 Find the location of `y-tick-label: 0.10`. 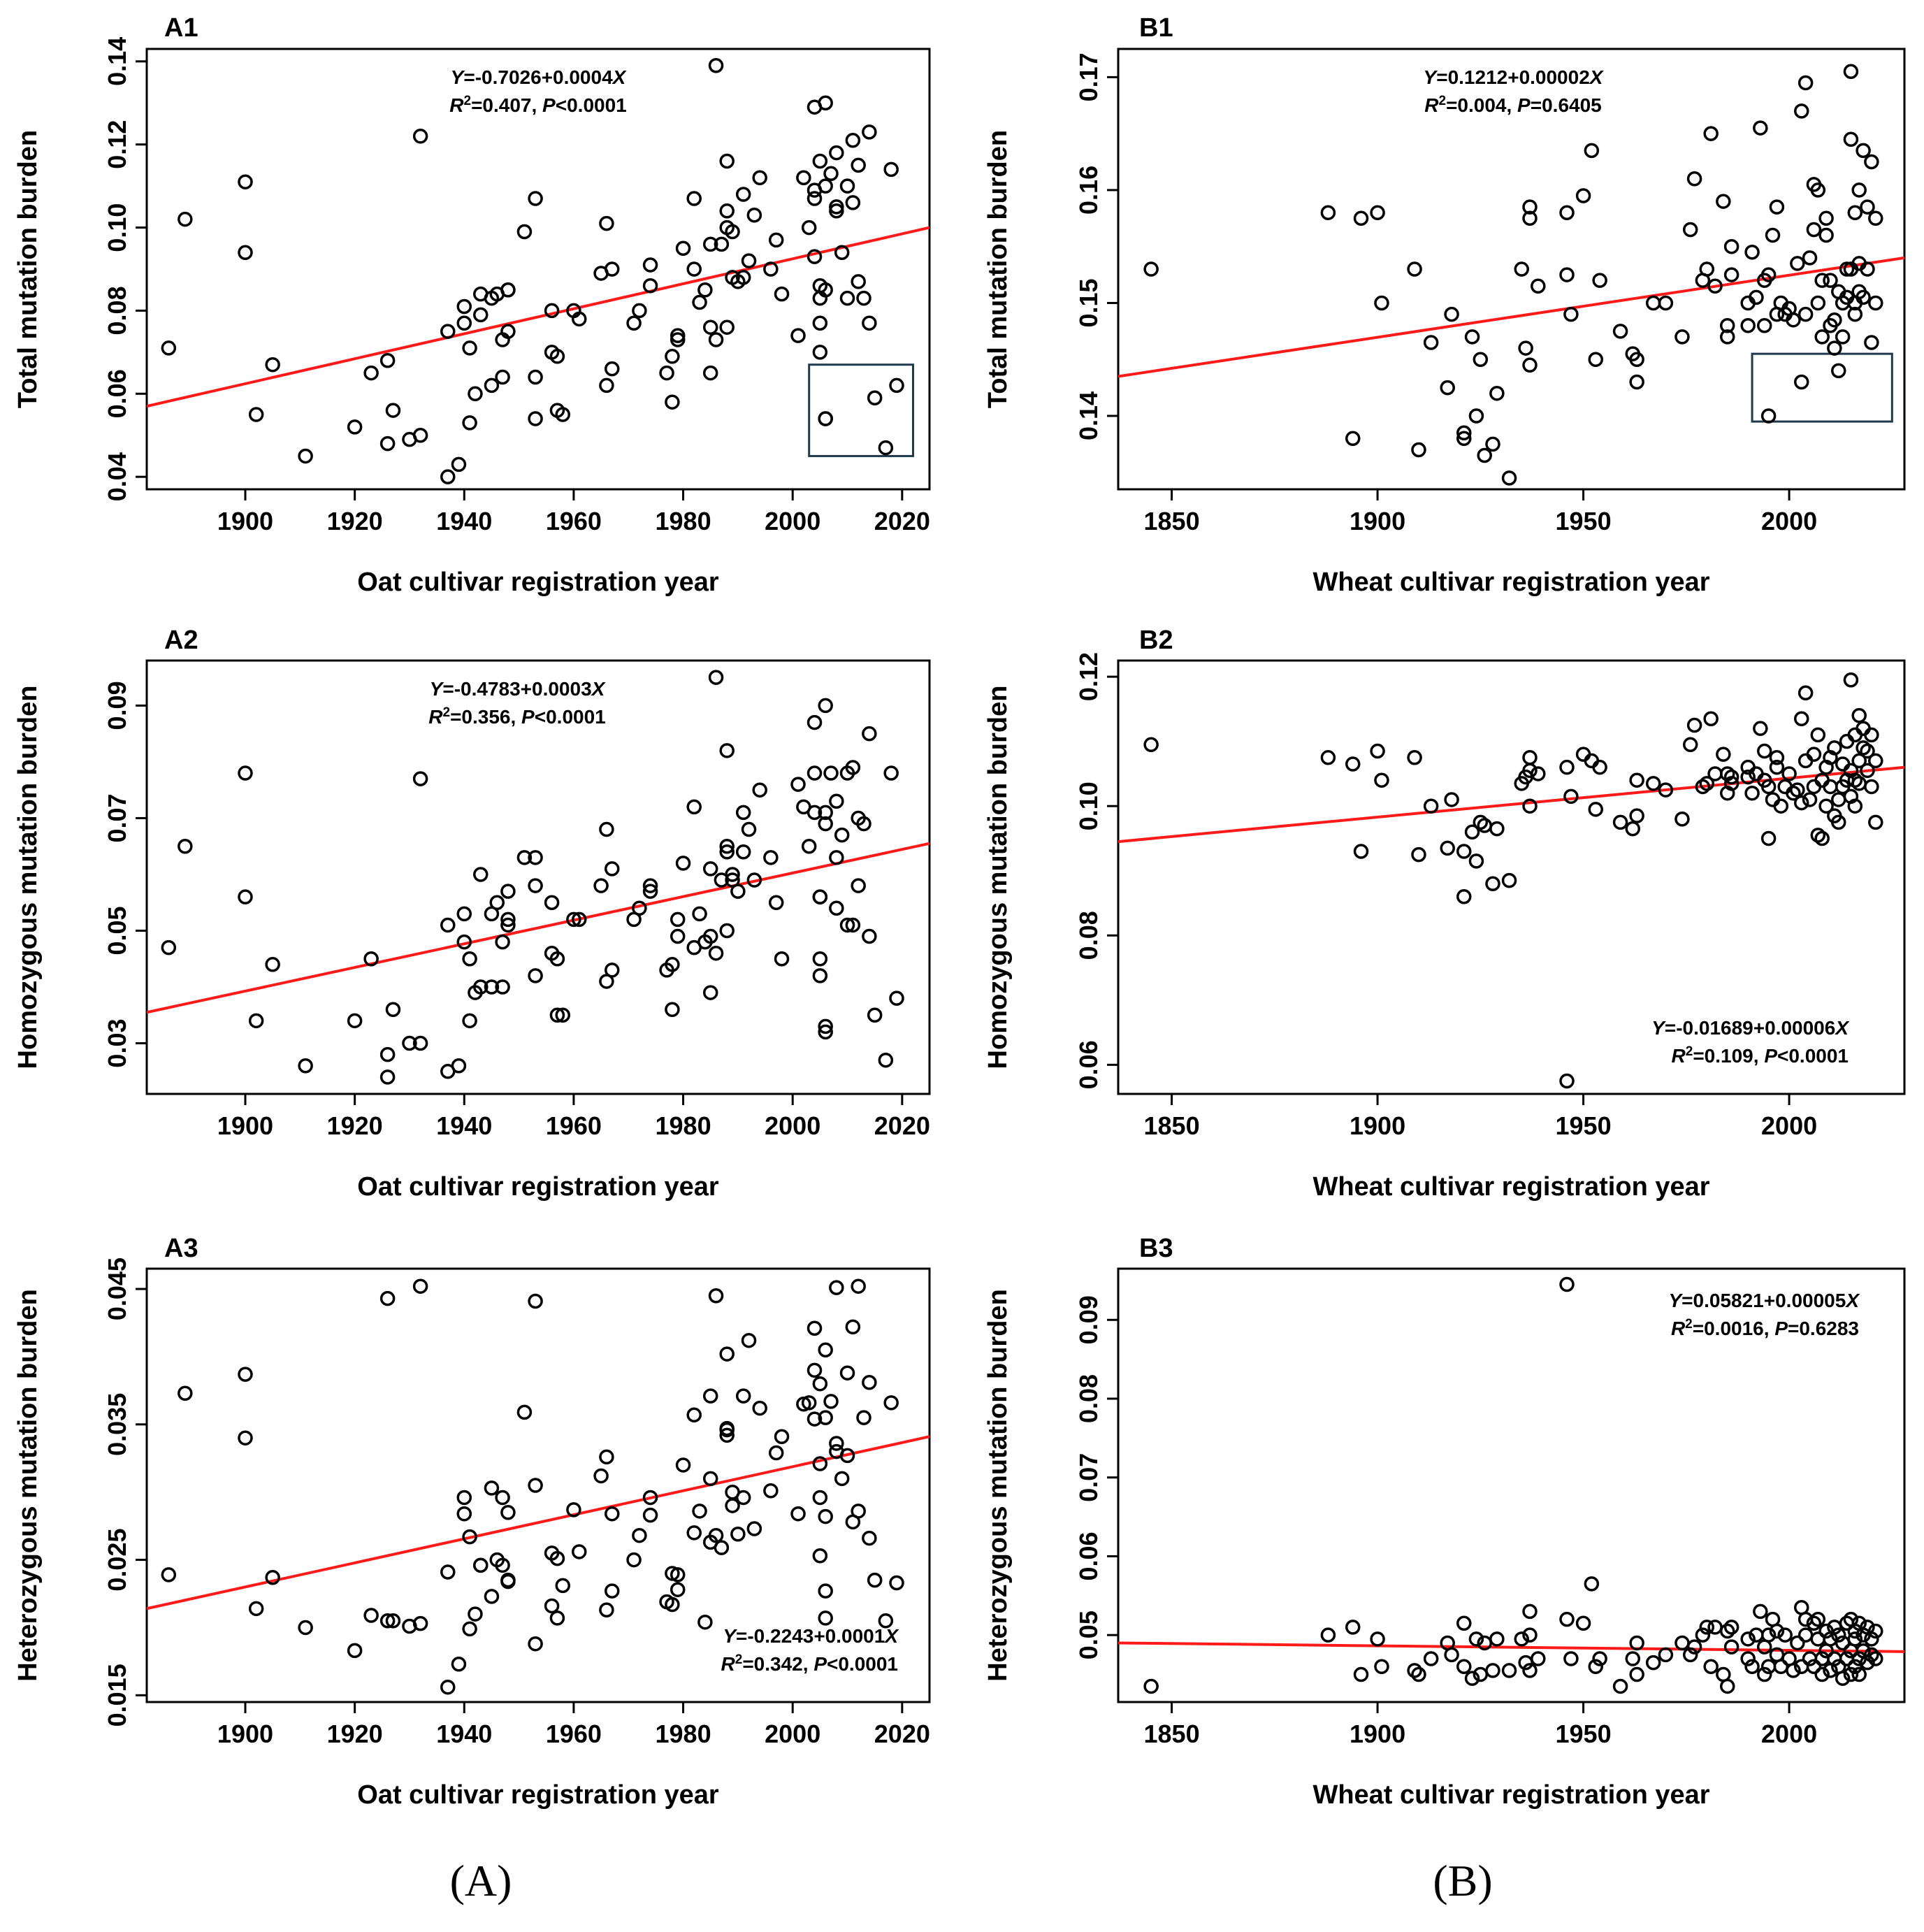

y-tick-label: 0.10 is located at coordinates (117, 227).